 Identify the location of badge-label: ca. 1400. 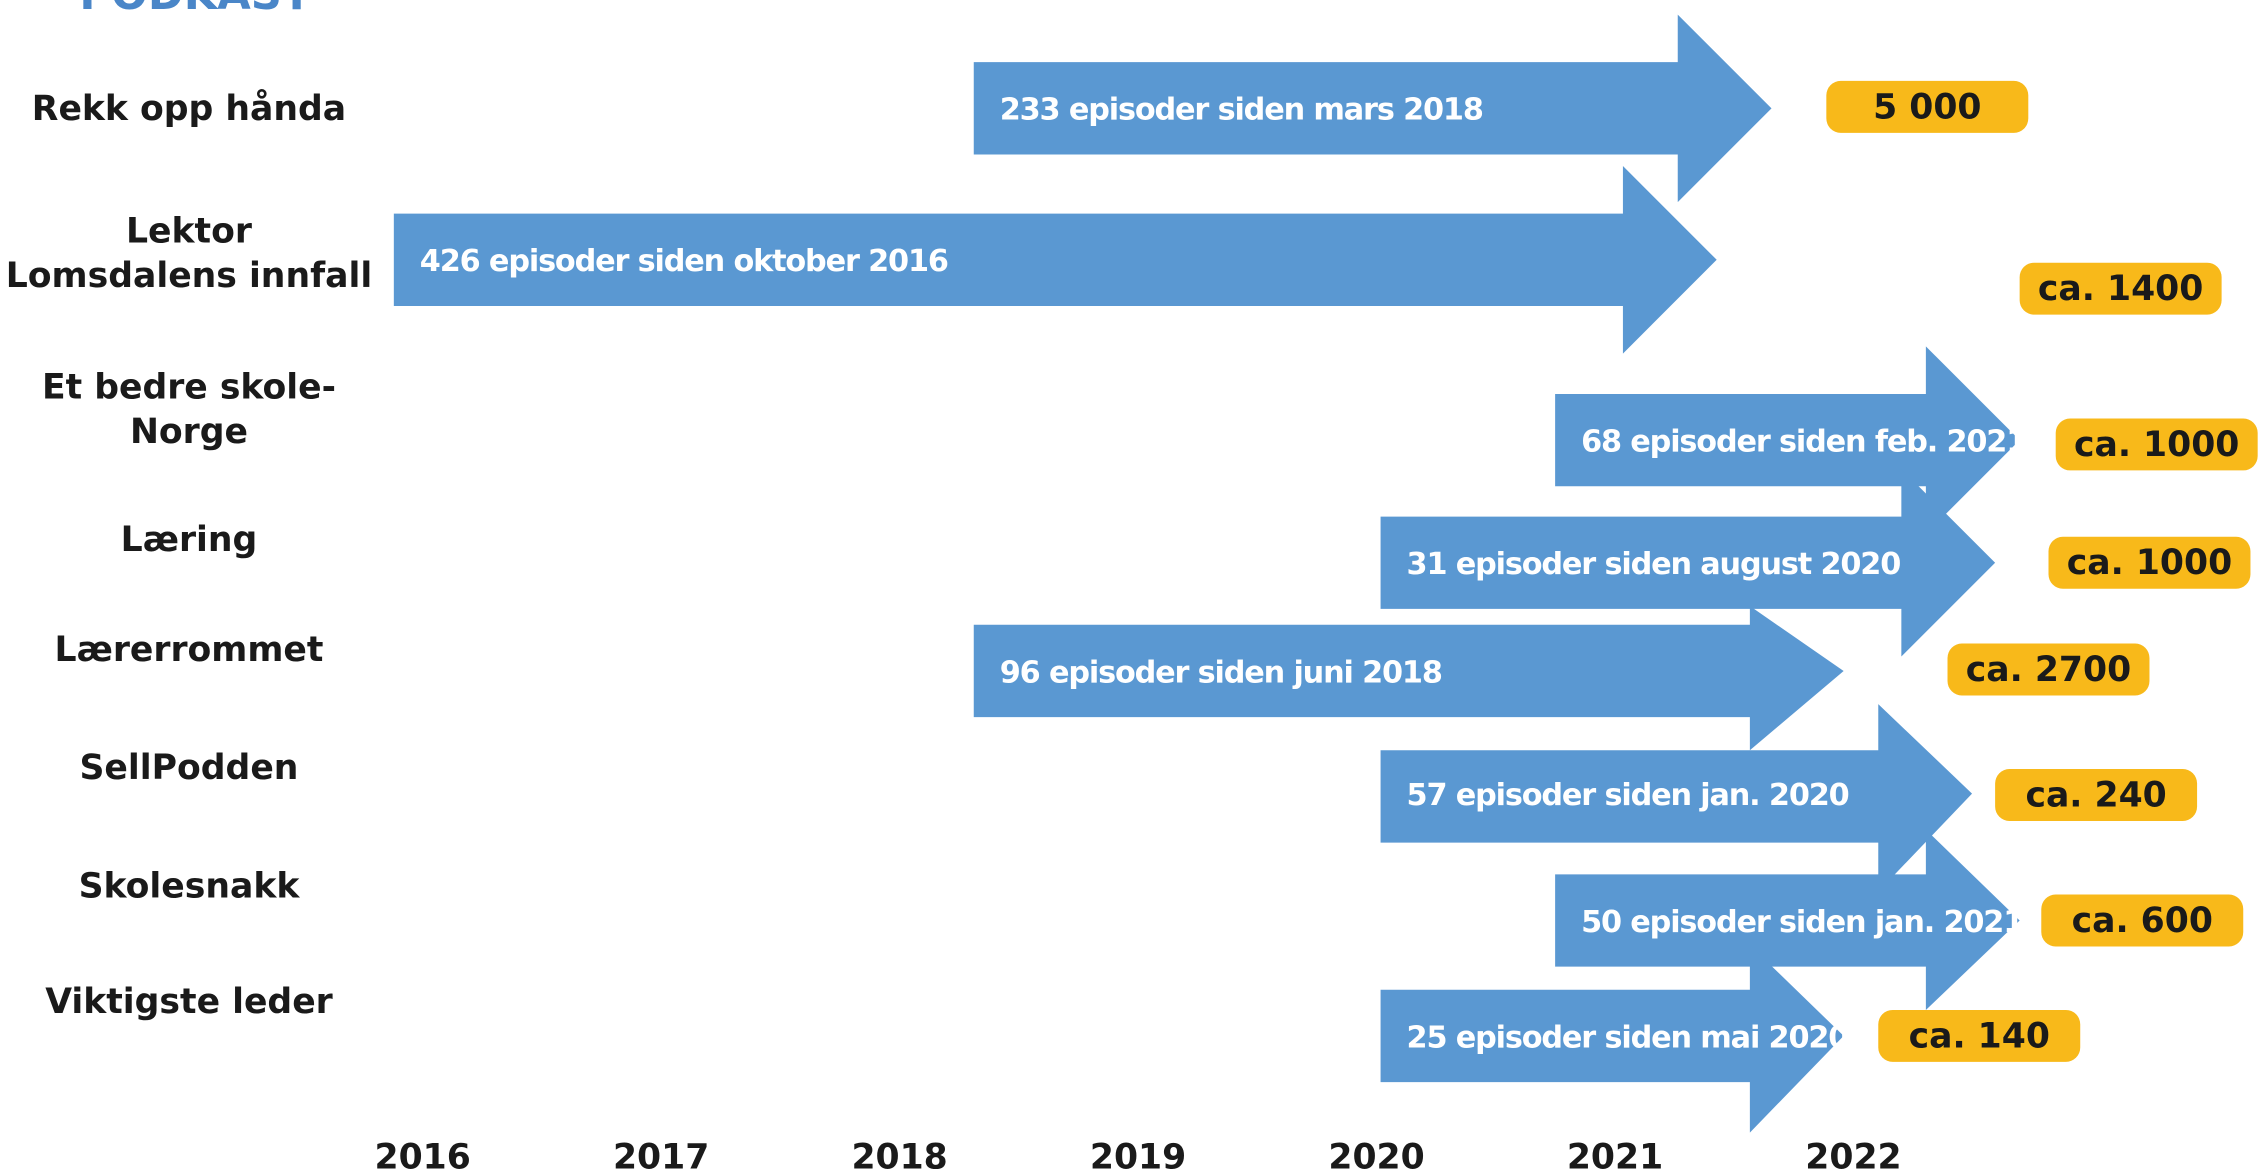
(2120, 289).